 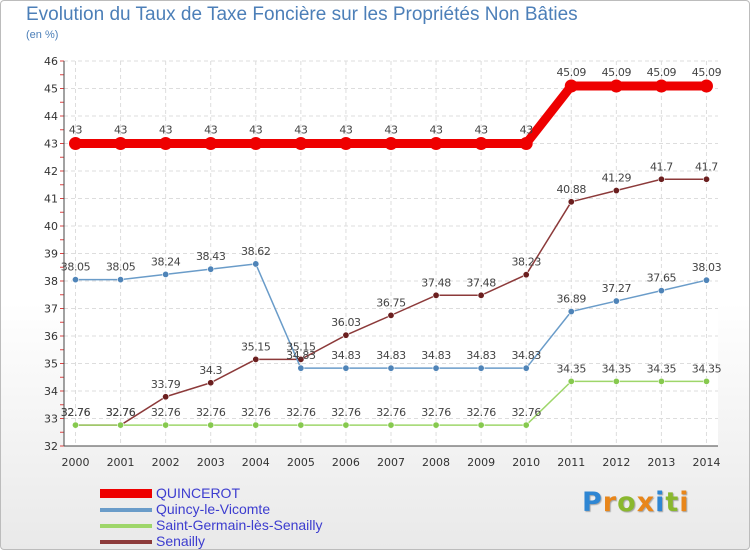 I want to click on x-tick-label: 2003, so click(x=211, y=462).